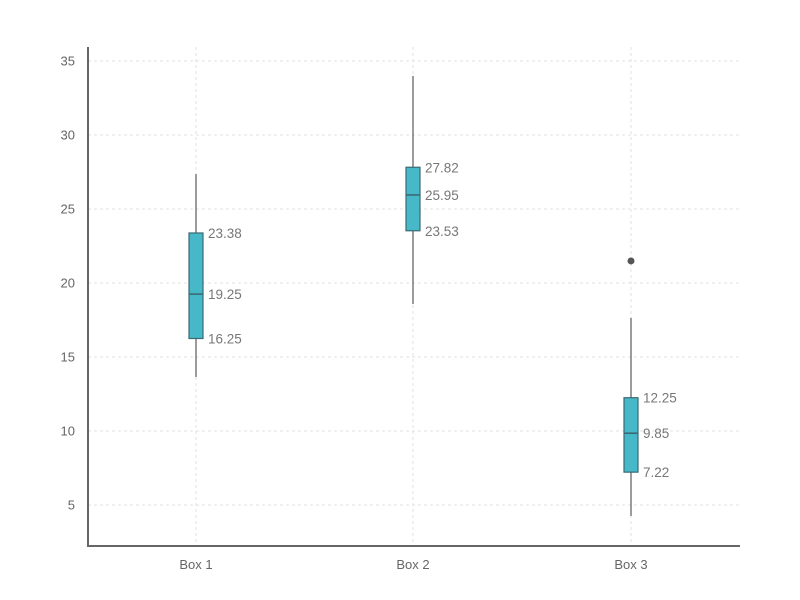 The width and height of the screenshot is (800, 600). What do you see at coordinates (215, 275) in the screenshot?
I see `box-1: 23.38 19.25 16.25` at bounding box center [215, 275].